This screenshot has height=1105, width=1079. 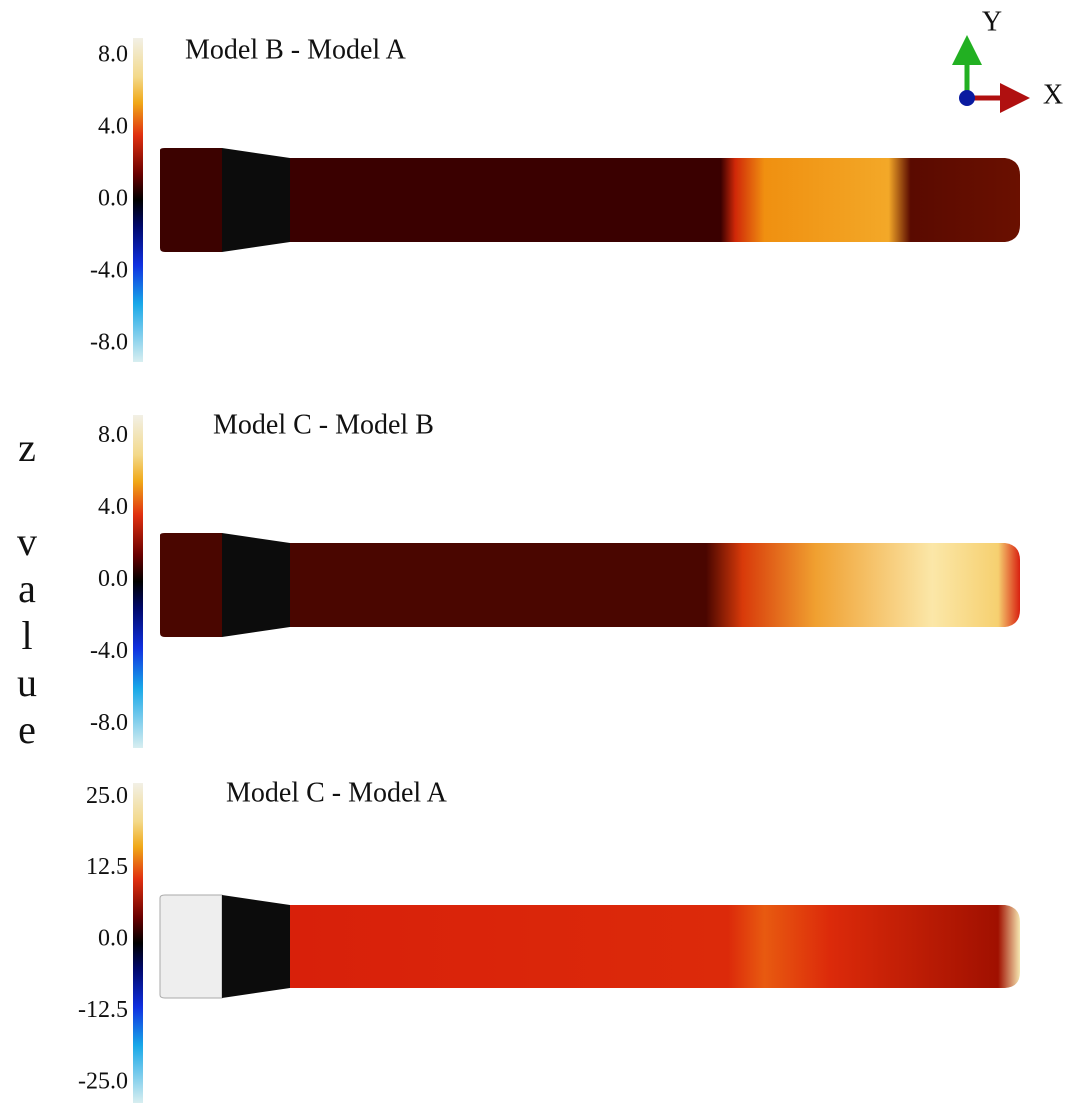 What do you see at coordinates (992, 21) in the screenshot?
I see `axis-label: Y` at bounding box center [992, 21].